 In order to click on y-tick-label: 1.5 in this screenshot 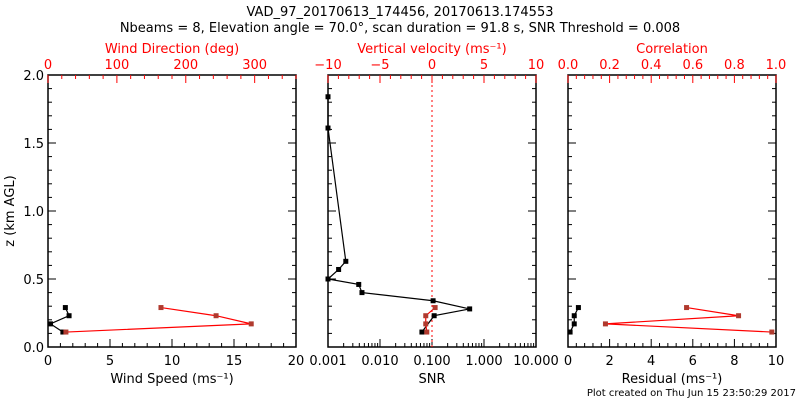, I will do `click(33, 144)`.